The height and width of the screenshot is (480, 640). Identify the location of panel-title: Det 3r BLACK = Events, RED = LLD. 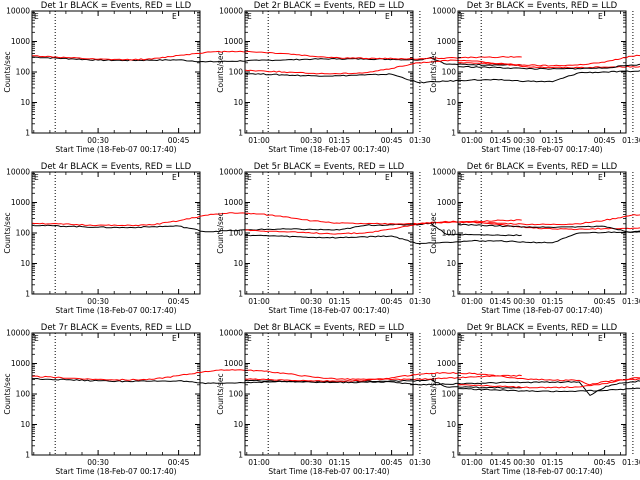
(542, 6).